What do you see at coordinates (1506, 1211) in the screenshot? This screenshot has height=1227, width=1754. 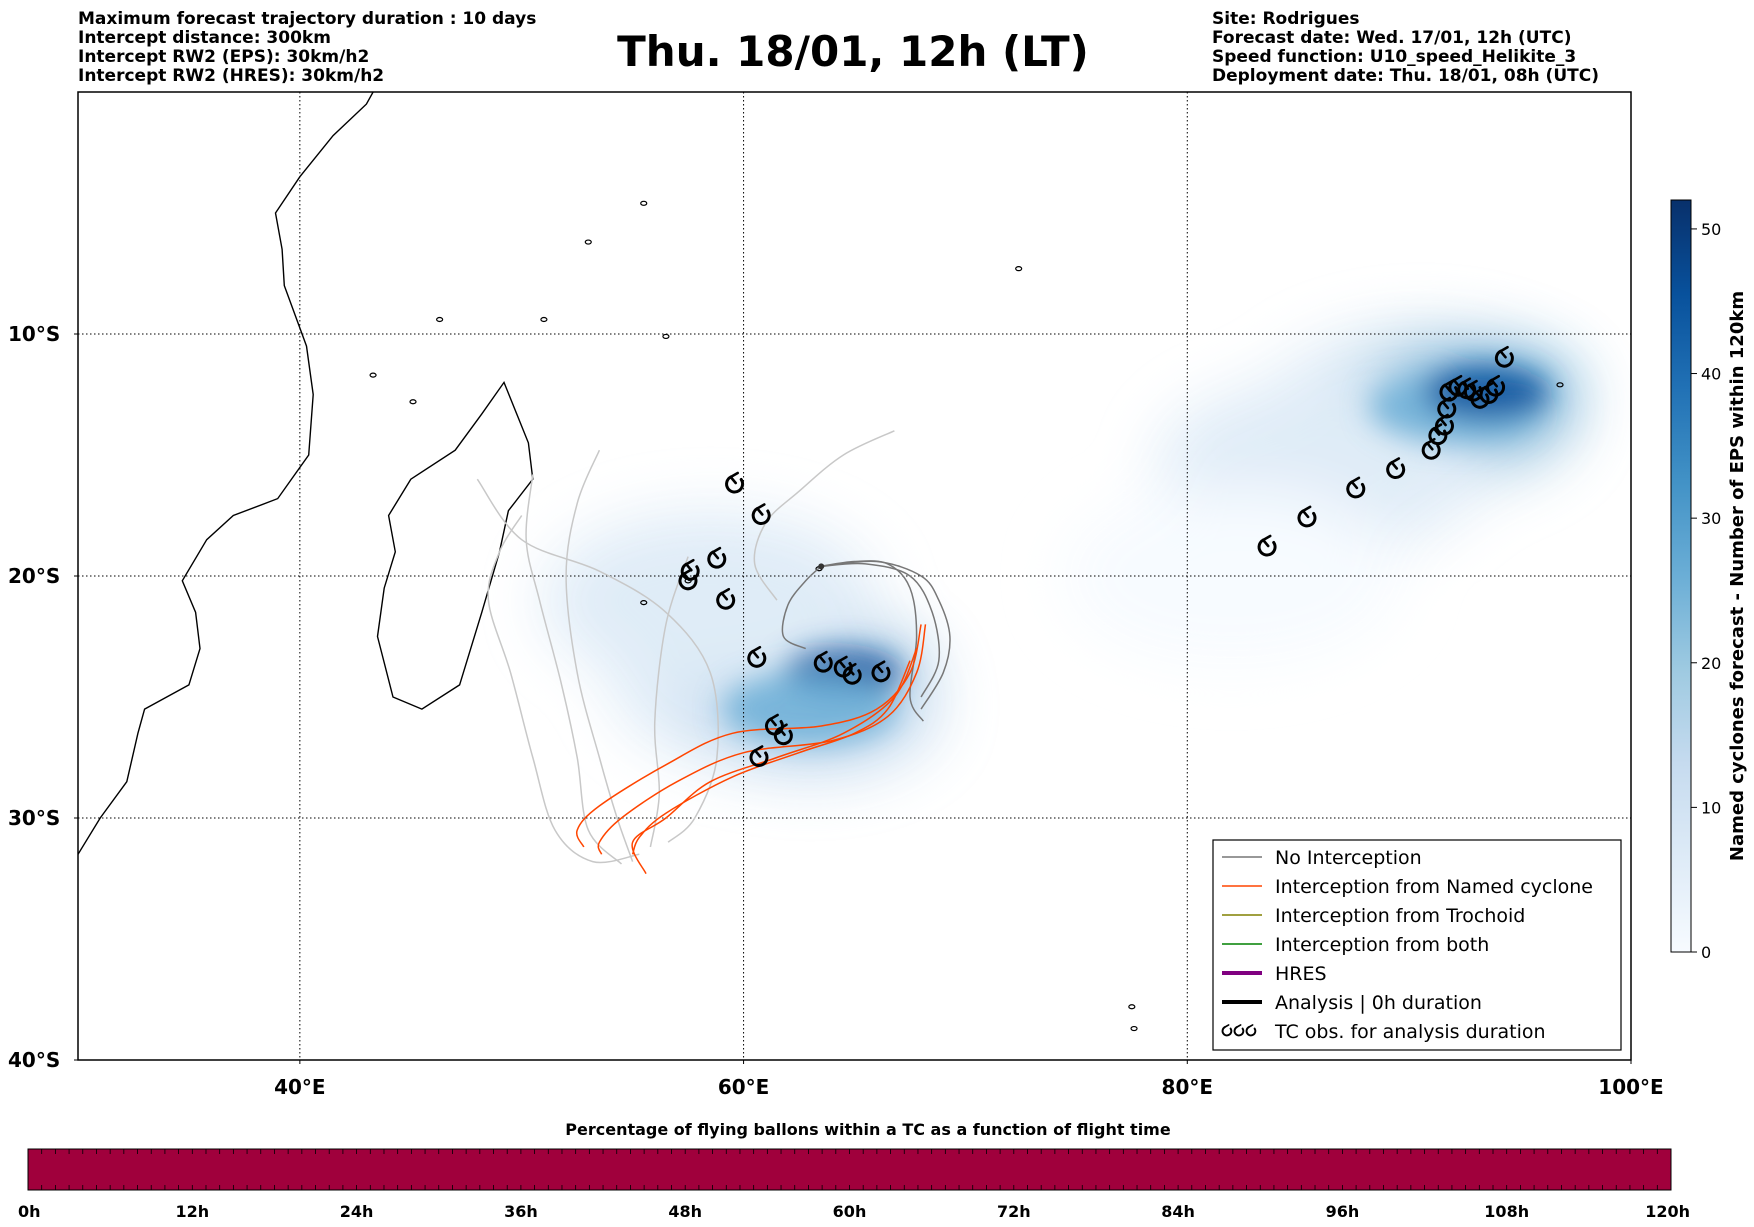 I see `bottom-tick-label-9: 108h` at bounding box center [1506, 1211].